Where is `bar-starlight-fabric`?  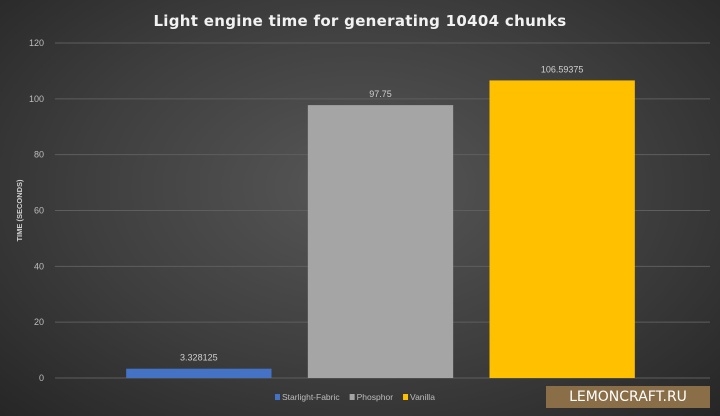 bar-starlight-fabric is located at coordinates (199, 373).